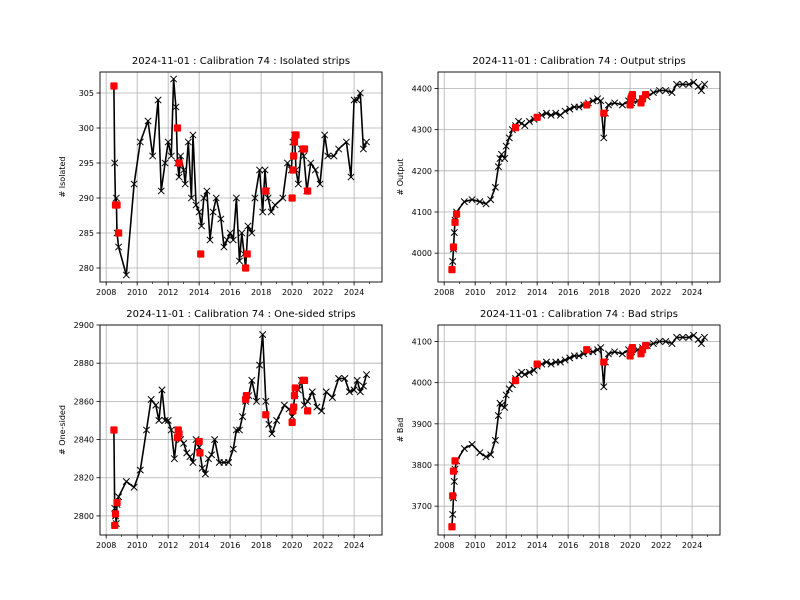 The image size is (800, 600). I want to click on output-x-tick-label: 2010, so click(475, 292).